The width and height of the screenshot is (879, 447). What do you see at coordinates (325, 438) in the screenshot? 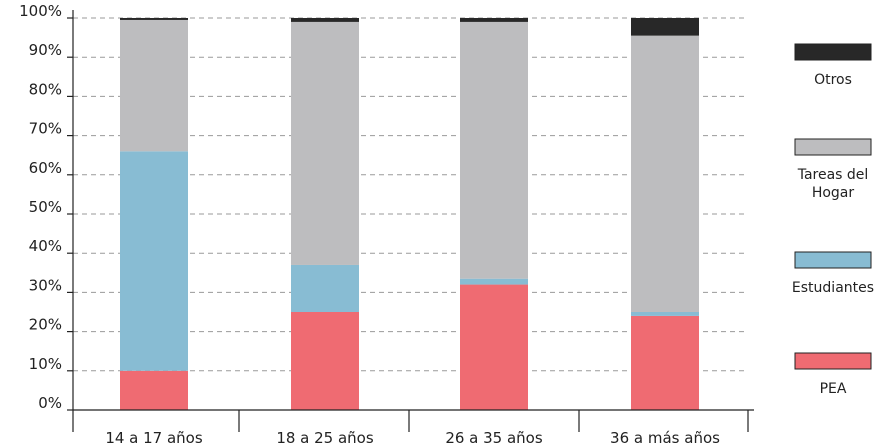
I see `x-tick-label: 18 a 25 años` at bounding box center [325, 438].